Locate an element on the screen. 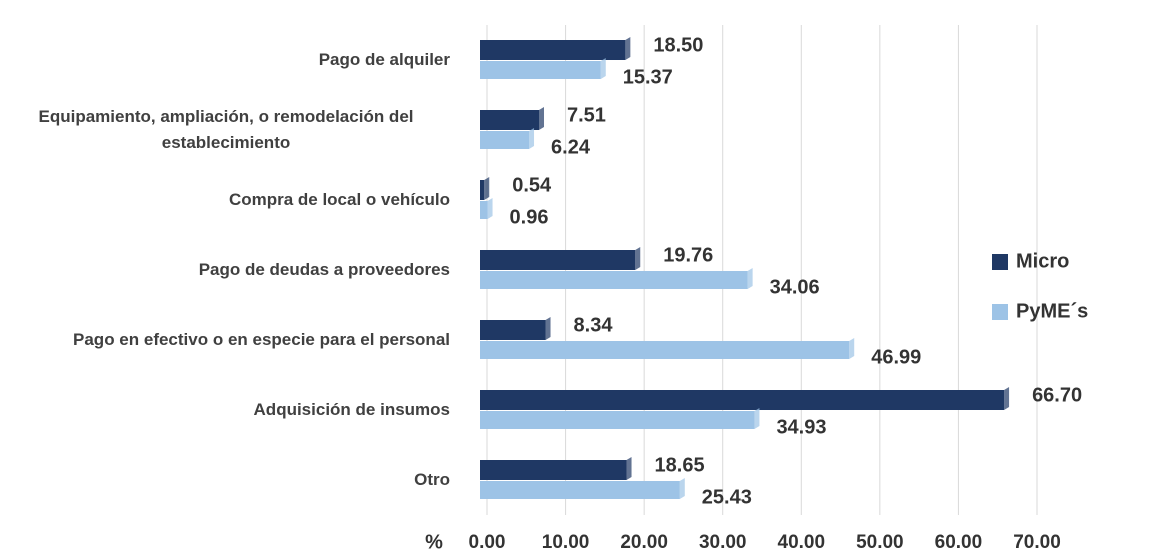 Image resolution: width=1152 pixels, height=554 pixels. x-tick-label: 30.00 is located at coordinates (723, 542).